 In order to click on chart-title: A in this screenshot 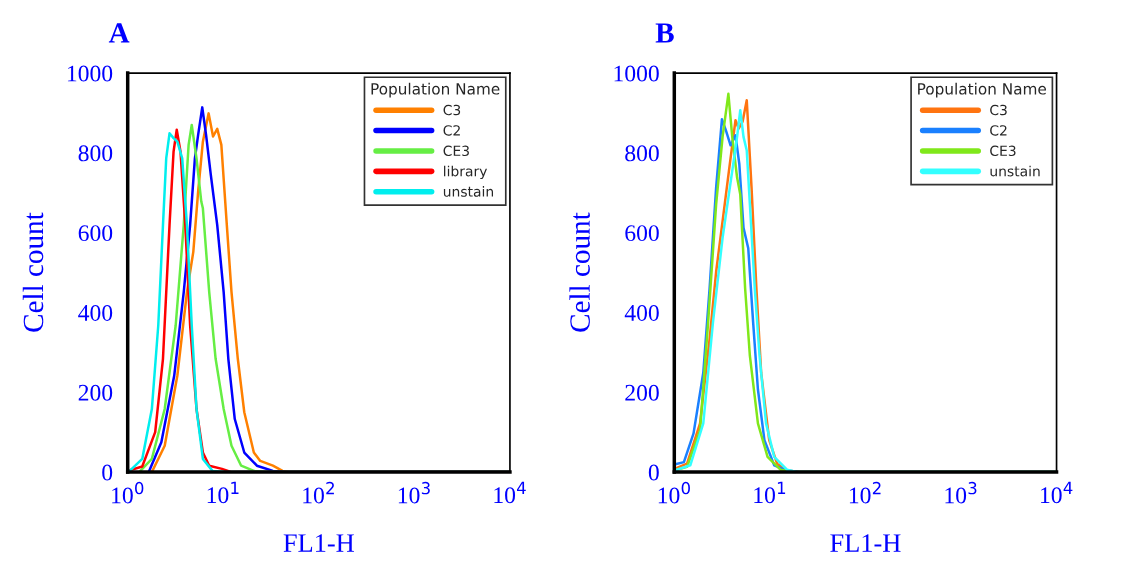, I will do `click(119, 33)`.